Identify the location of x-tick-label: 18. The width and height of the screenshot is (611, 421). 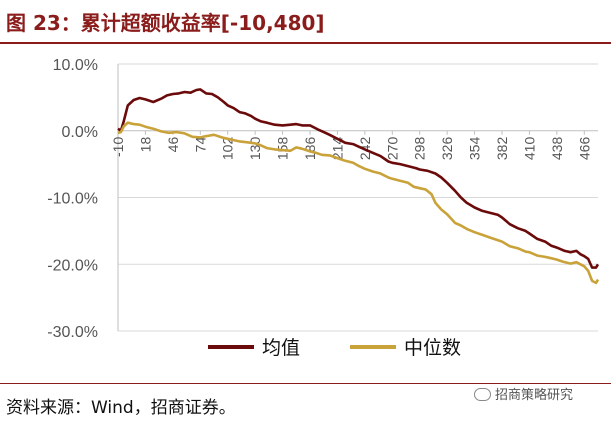
(145, 145).